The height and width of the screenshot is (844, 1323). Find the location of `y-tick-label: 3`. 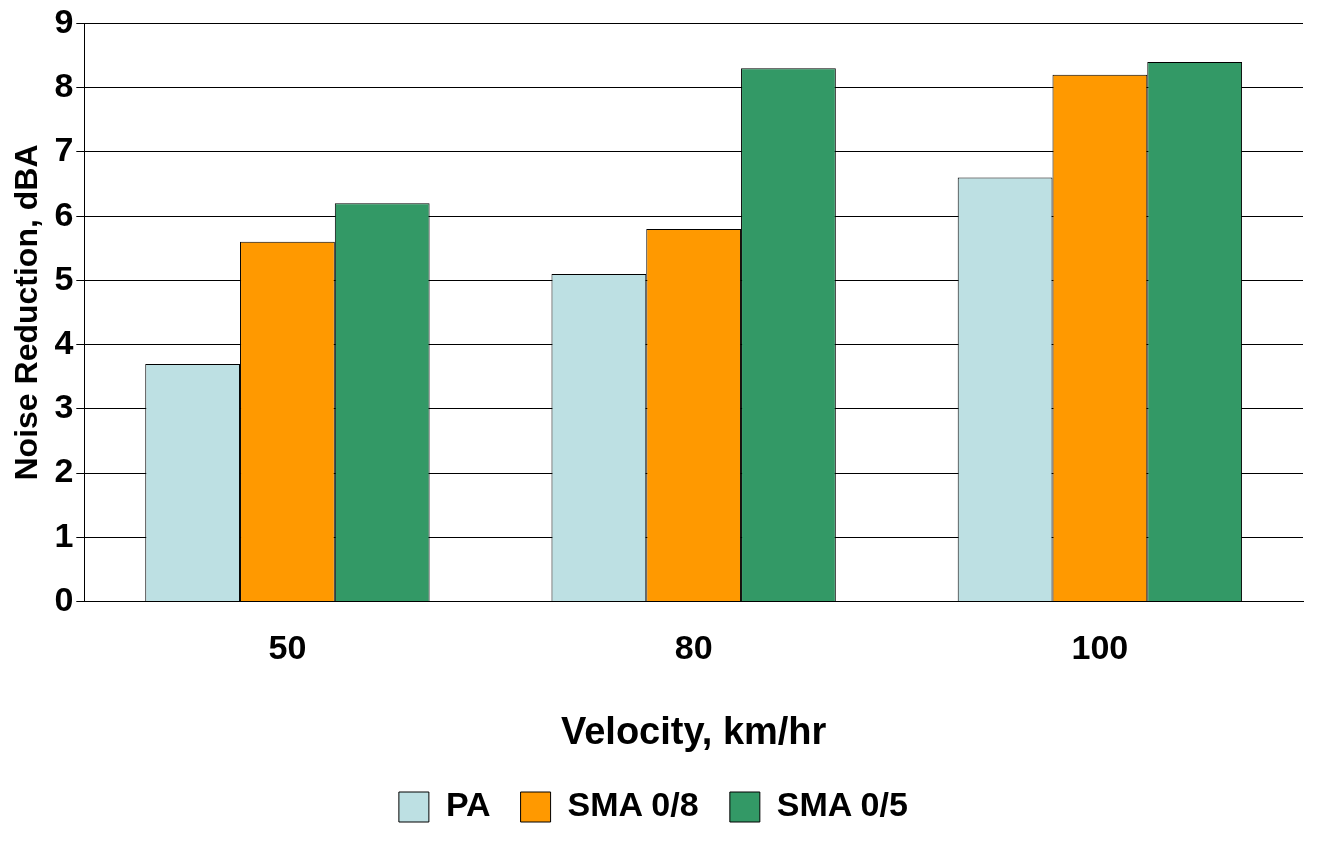

y-tick-label: 3 is located at coordinates (64, 406).